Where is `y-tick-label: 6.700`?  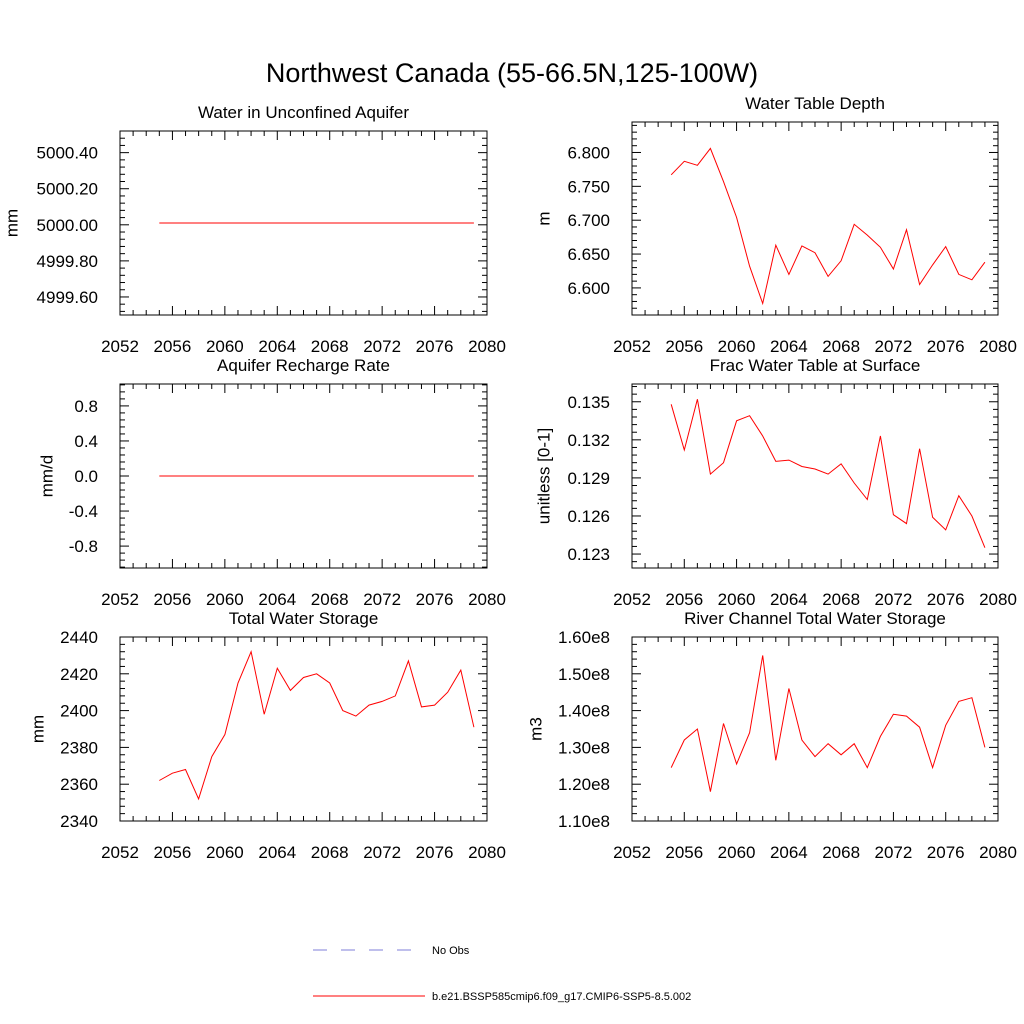 y-tick-label: 6.700 is located at coordinates (588, 220).